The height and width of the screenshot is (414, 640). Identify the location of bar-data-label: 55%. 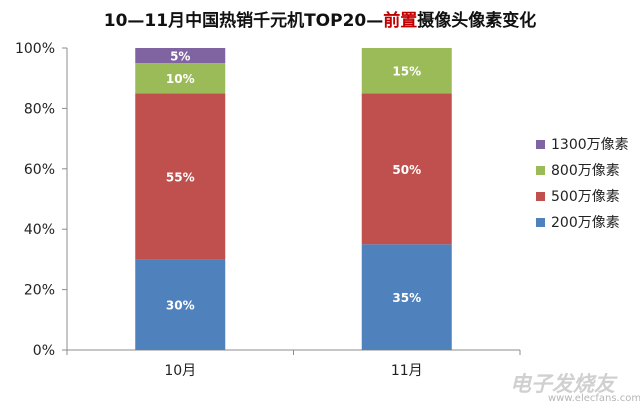
(180, 177).